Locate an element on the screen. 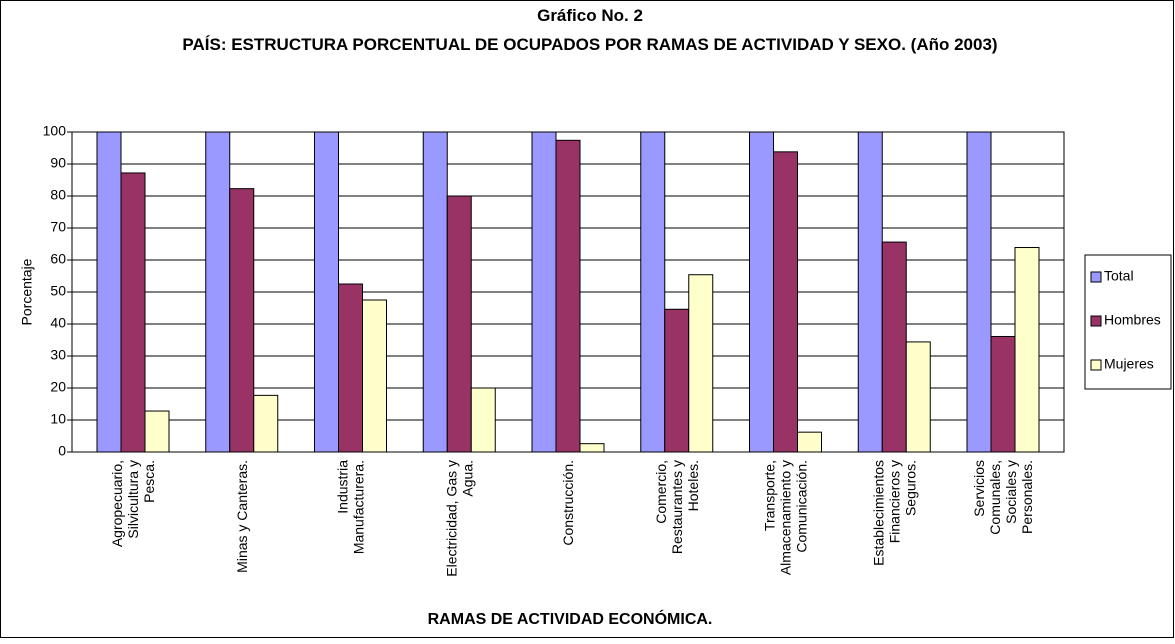 This screenshot has height=644, width=1175. y-tick-label: 0 is located at coordinates (62, 451).